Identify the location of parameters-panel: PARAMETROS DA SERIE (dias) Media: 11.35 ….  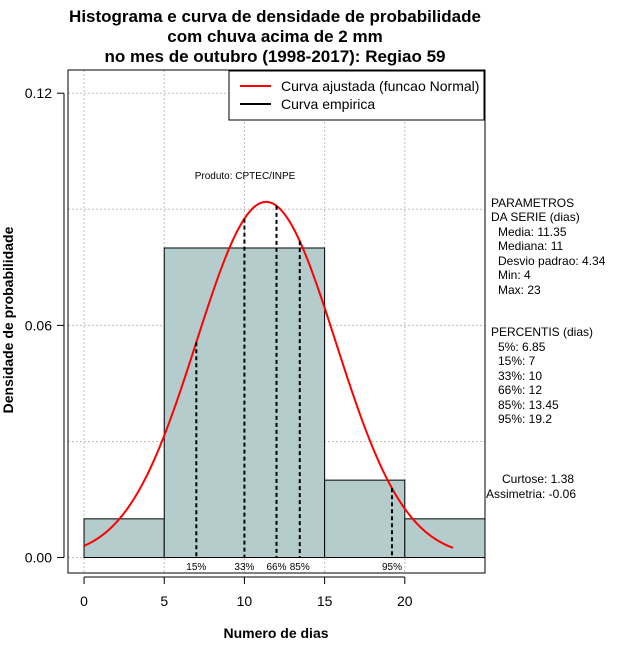
(548, 246).